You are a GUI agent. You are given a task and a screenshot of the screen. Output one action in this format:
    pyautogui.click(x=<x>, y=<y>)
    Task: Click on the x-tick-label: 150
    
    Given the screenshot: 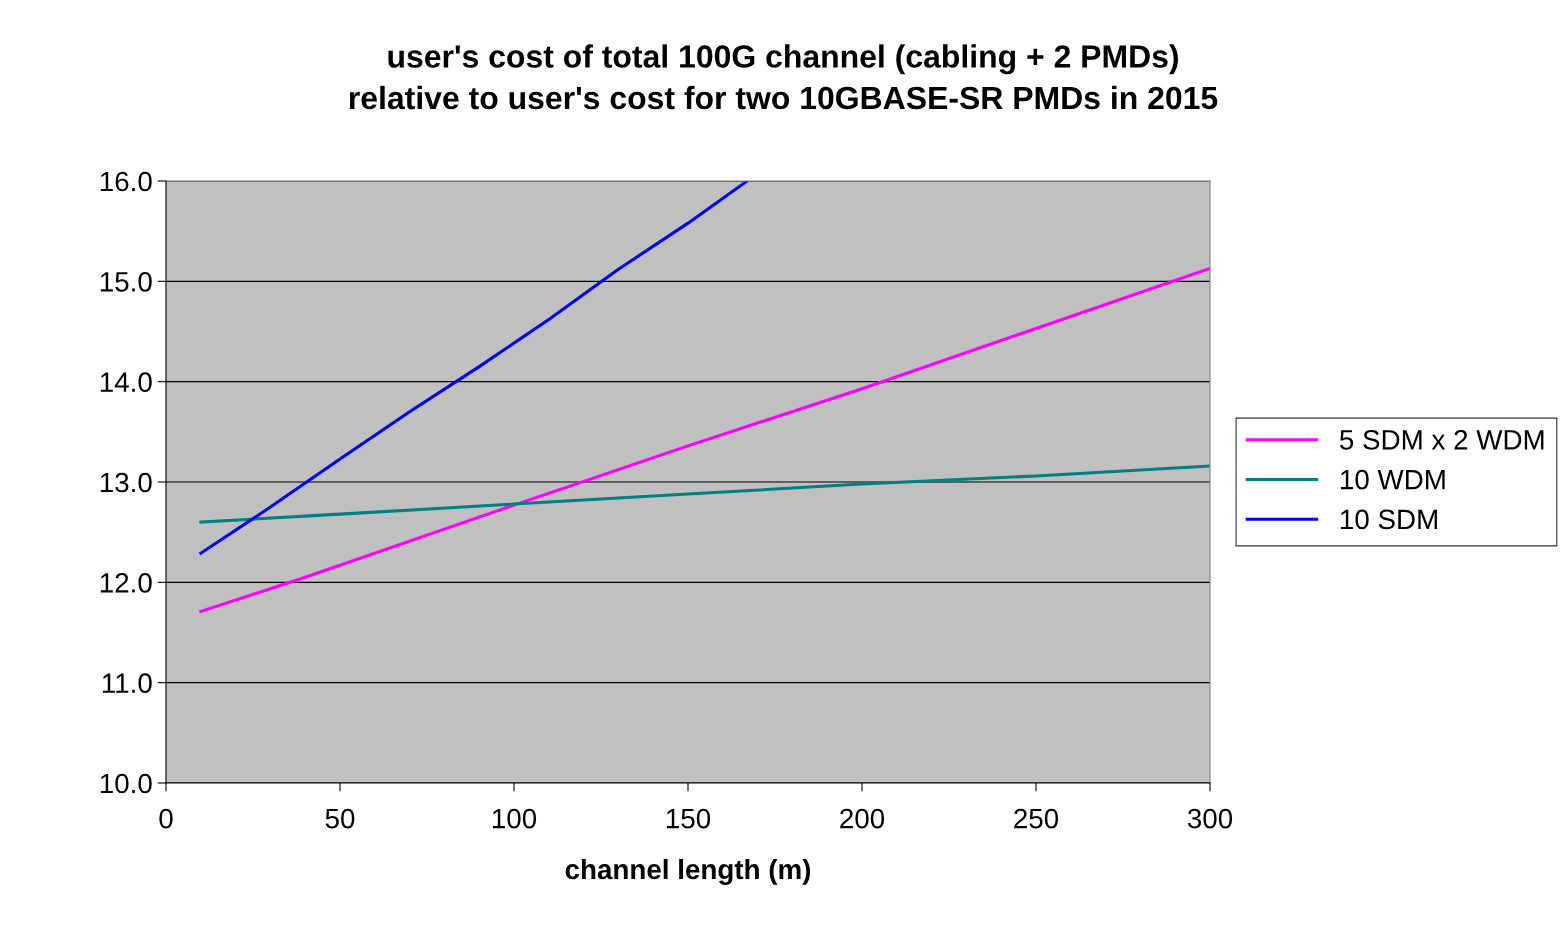 What is the action you would take?
    pyautogui.click(x=688, y=818)
    